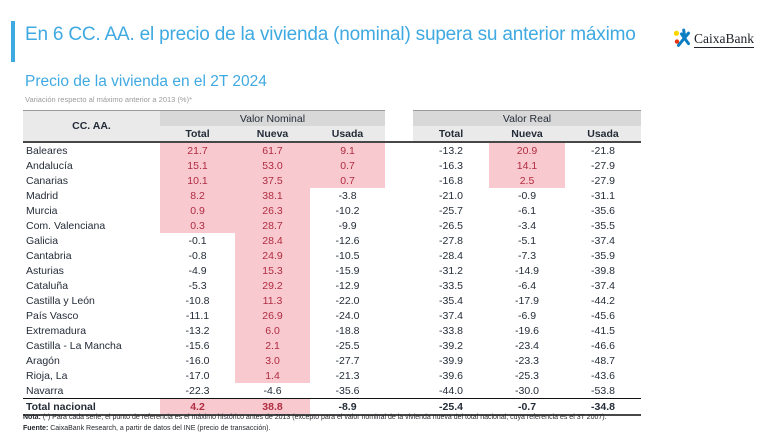  I want to click on value-cell: -4.9, so click(197, 270).